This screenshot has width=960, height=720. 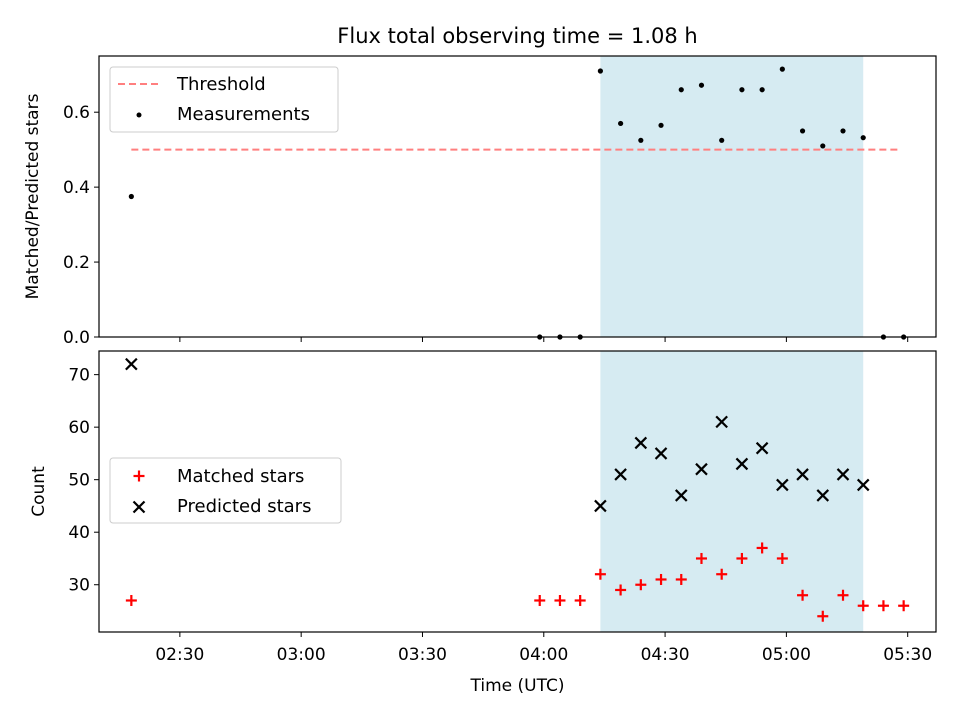 What do you see at coordinates (139, 115) in the screenshot?
I see `legend-measurements-swatch` at bounding box center [139, 115].